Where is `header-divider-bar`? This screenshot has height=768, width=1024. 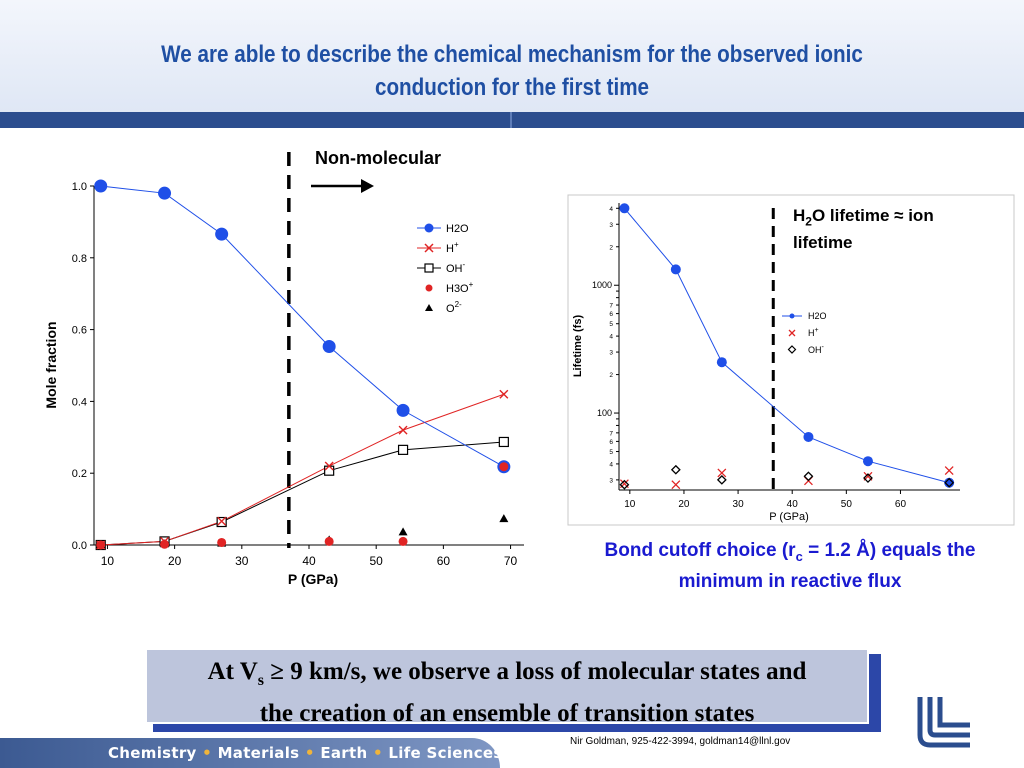
header-divider-bar is located at coordinates (512, 120).